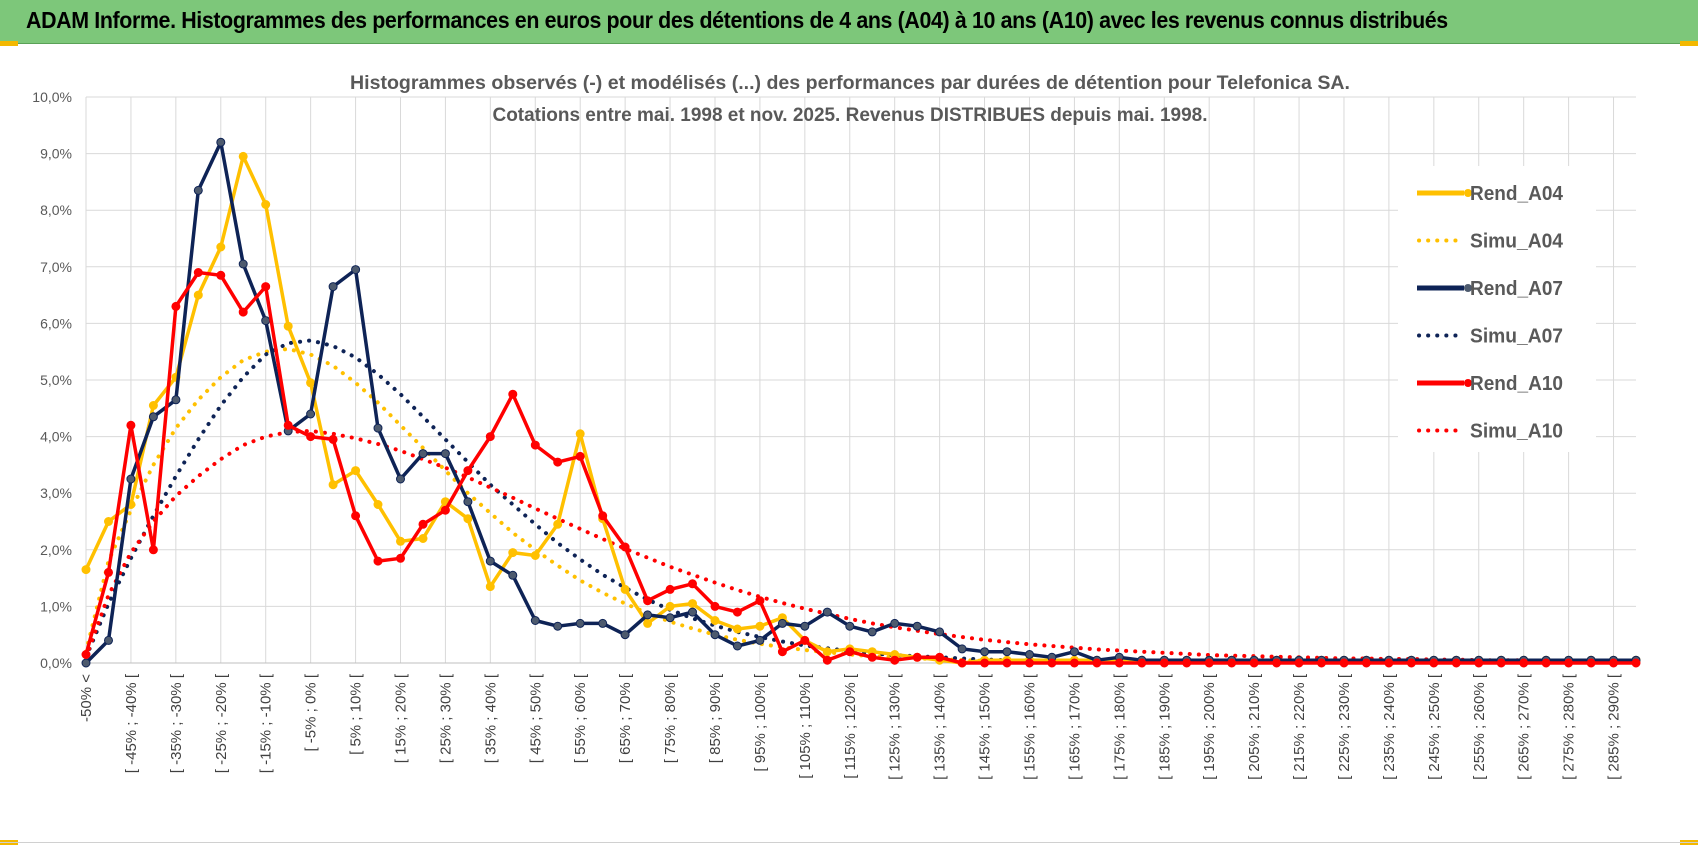 The width and height of the screenshot is (1698, 854). I want to click on legend-item-Rend_A04: Rend_A04, so click(1490, 194).